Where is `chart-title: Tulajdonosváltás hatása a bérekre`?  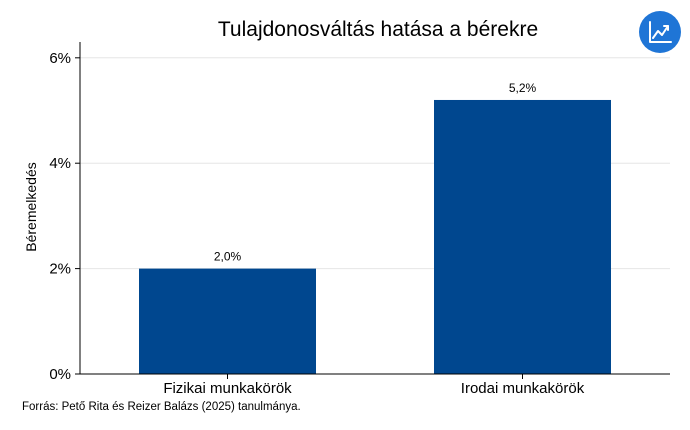 chart-title: Tulajdonosváltás hatása a bérekre is located at coordinates (378, 29).